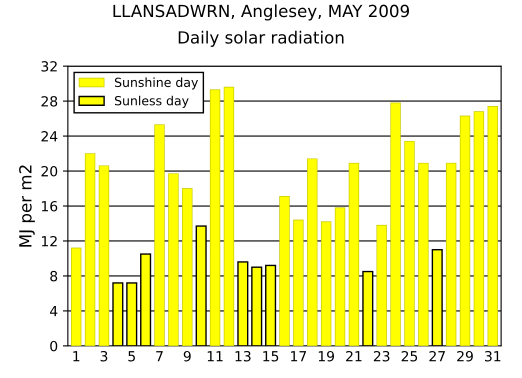  I want to click on x-tick-label: 15, so click(270, 356).